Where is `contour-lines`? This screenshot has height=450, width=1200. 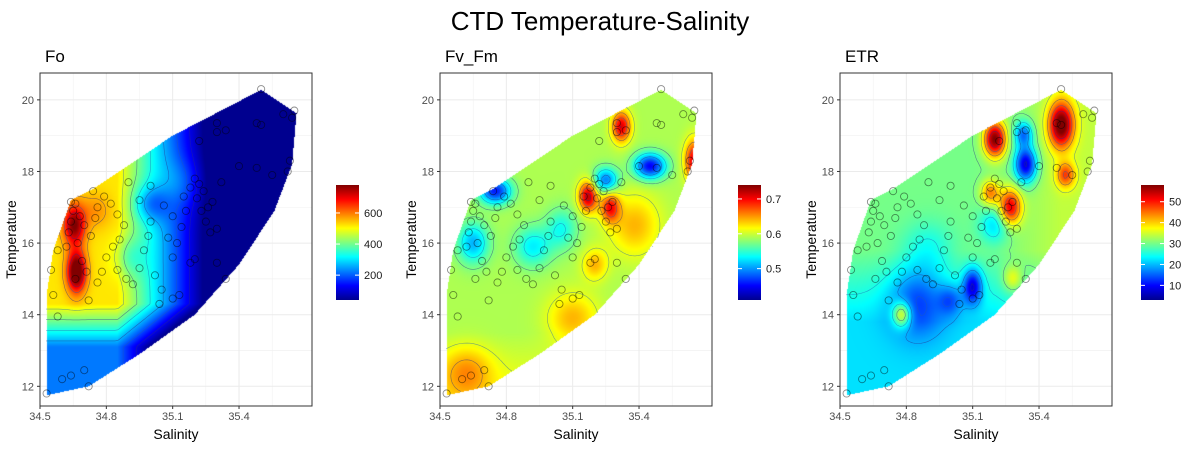 contour-lines is located at coordinates (122, 245).